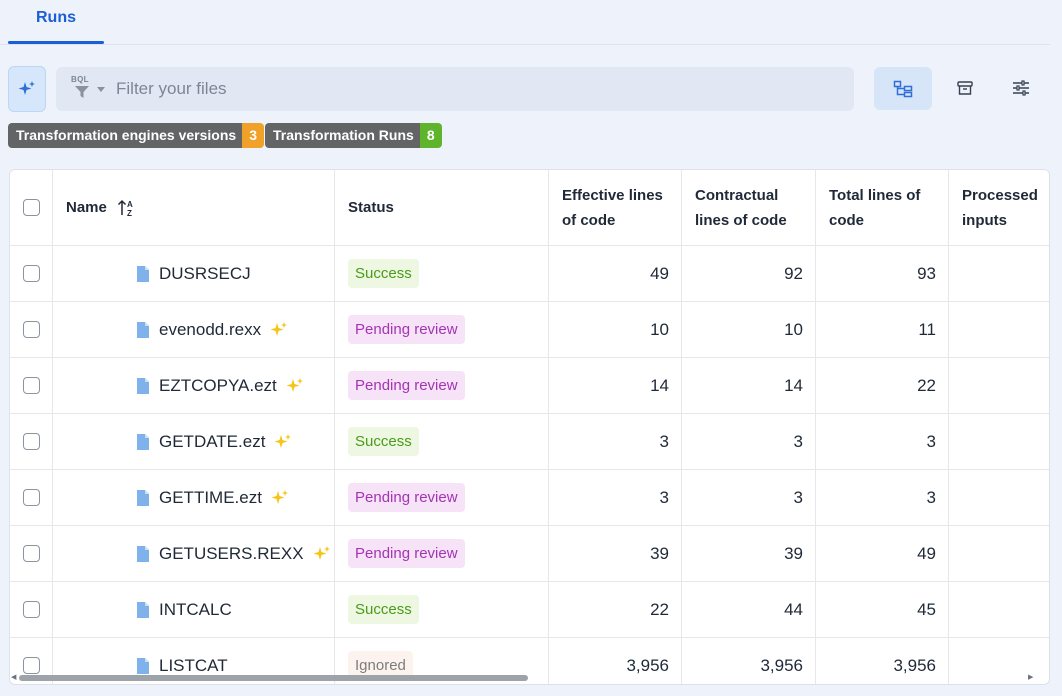  What do you see at coordinates (273, 678) in the screenshot?
I see `horizontal-scrollbar-thumb` at bounding box center [273, 678].